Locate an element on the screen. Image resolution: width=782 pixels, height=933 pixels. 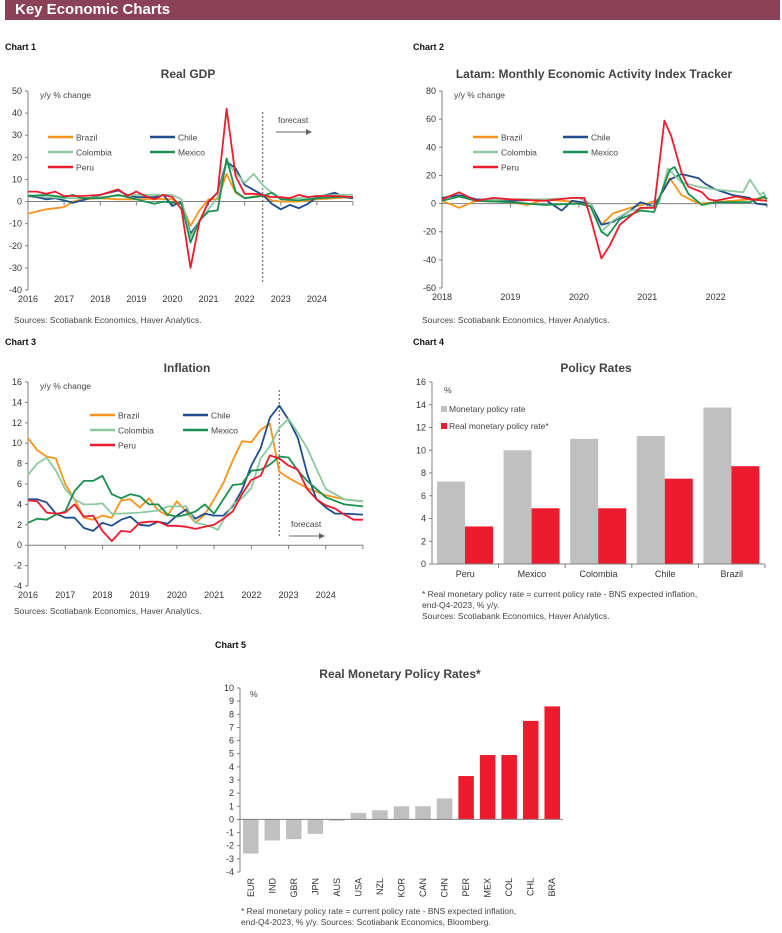
y-tick-label: -10 is located at coordinates (15, 224).